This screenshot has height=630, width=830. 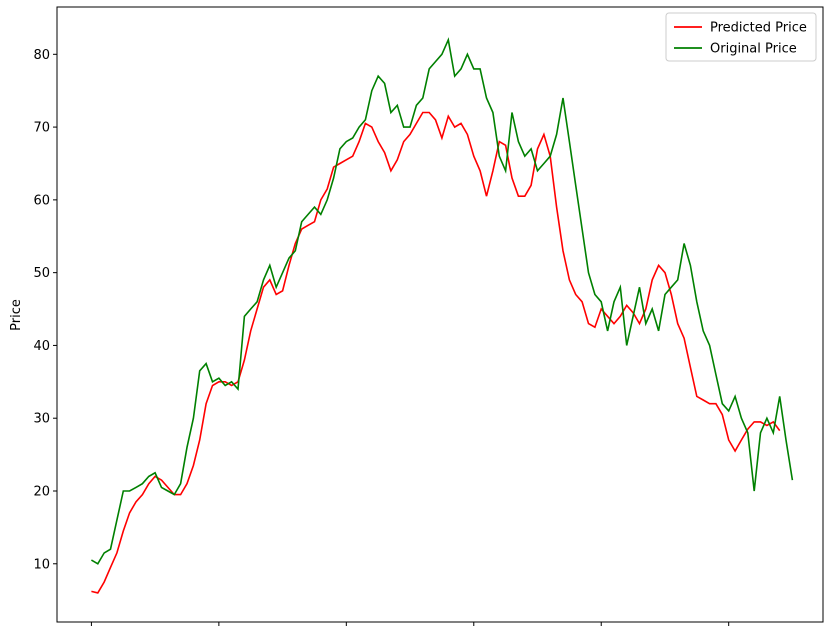 I want to click on y-tick-label: 70, so click(x=41, y=128).